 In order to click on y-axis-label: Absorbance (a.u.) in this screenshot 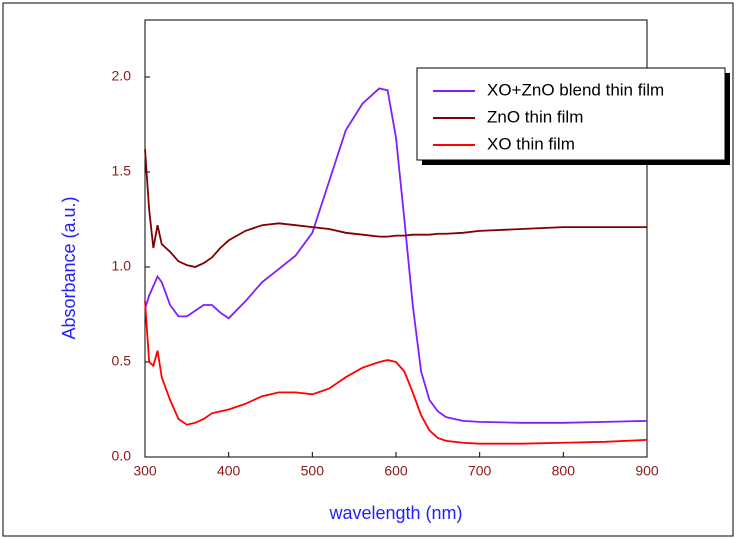, I will do `click(69, 267)`.